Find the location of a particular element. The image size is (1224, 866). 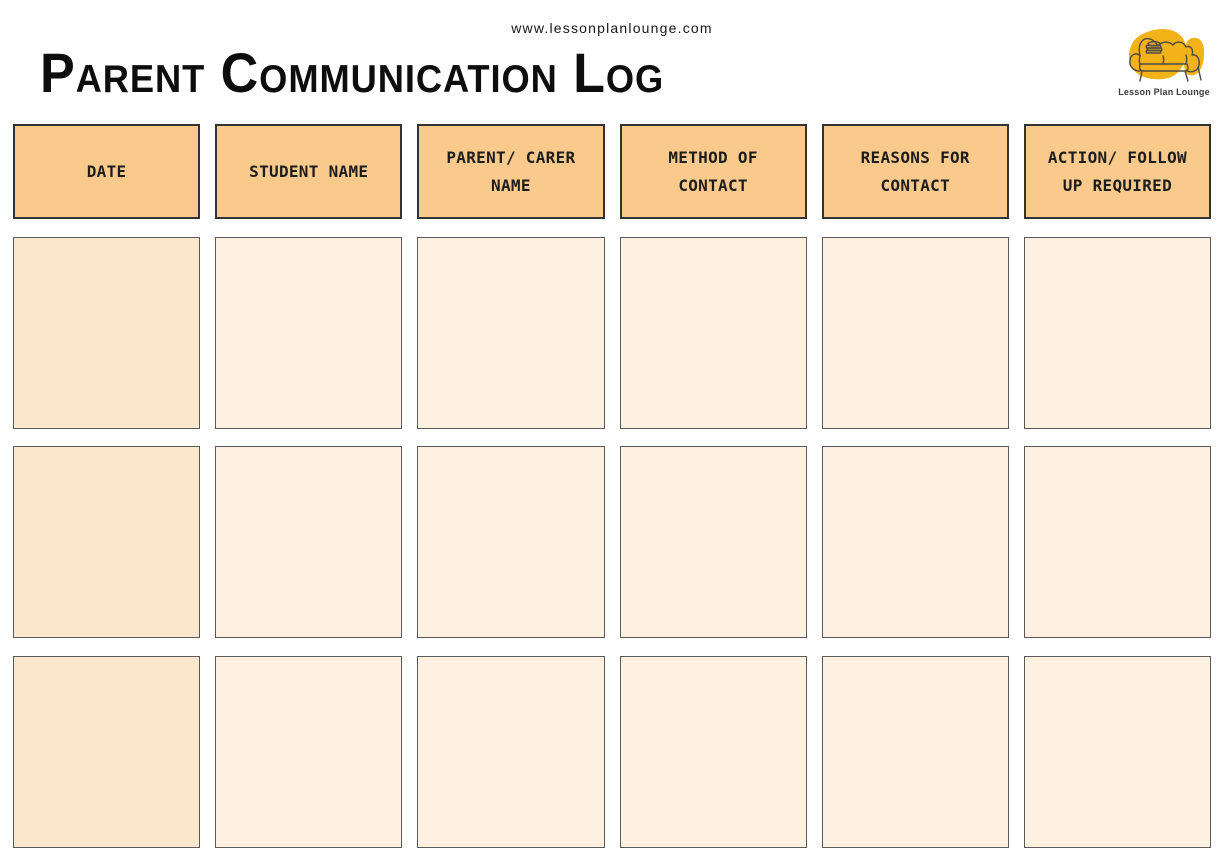

log-cell-row1-col3 is located at coordinates (511, 332).